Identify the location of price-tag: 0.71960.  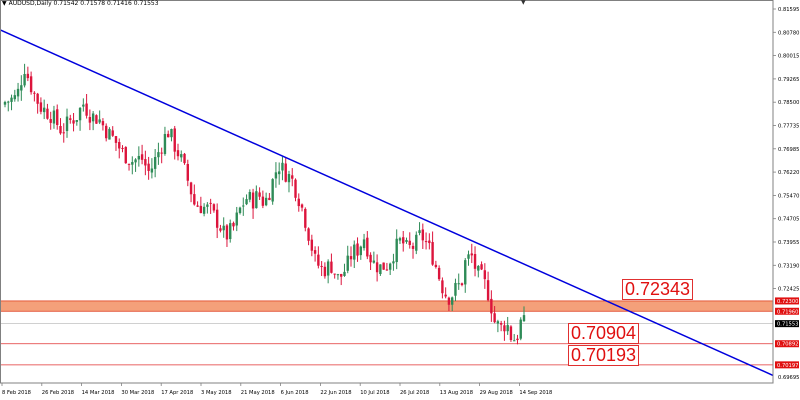
(787, 311).